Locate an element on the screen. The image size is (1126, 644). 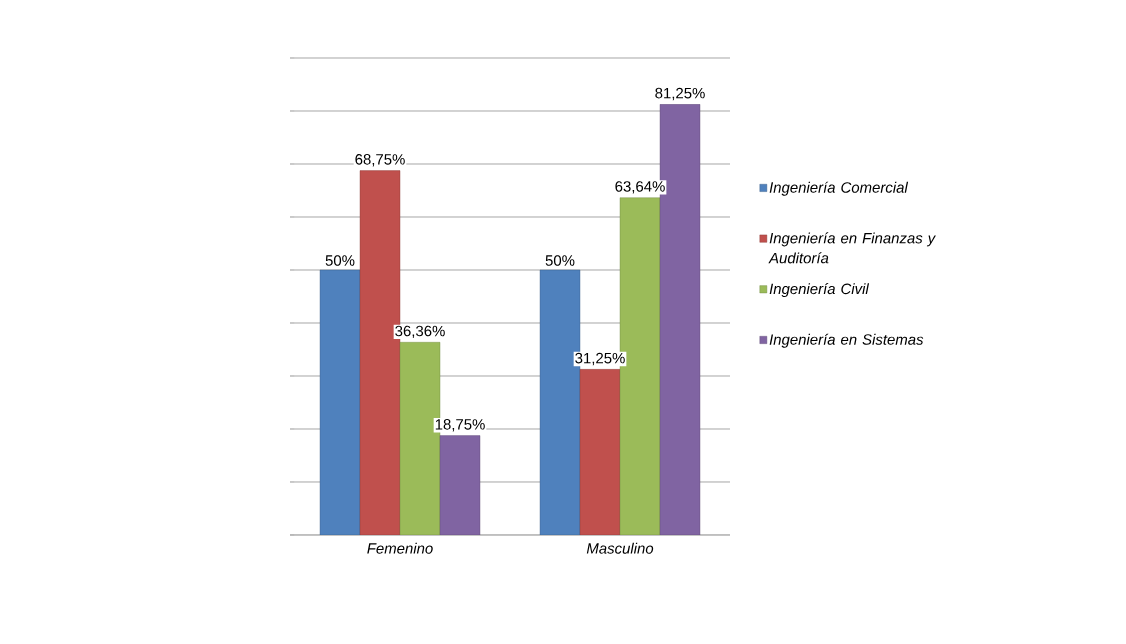
data-label: 81,25% is located at coordinates (680, 94).